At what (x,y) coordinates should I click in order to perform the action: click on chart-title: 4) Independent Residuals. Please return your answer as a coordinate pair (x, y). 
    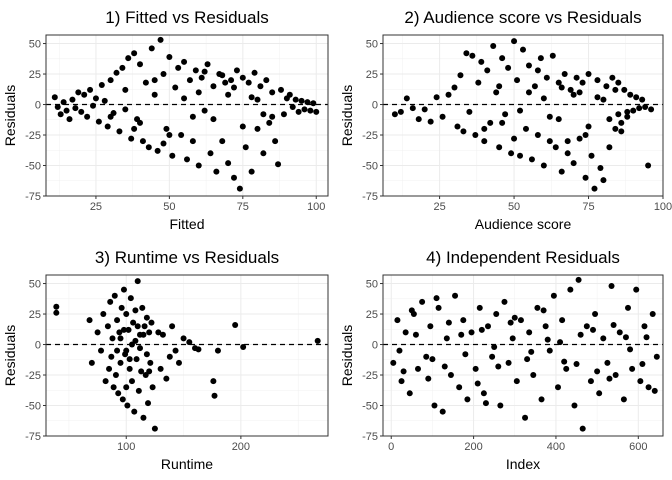
    Looking at the image, I should click on (523, 257).